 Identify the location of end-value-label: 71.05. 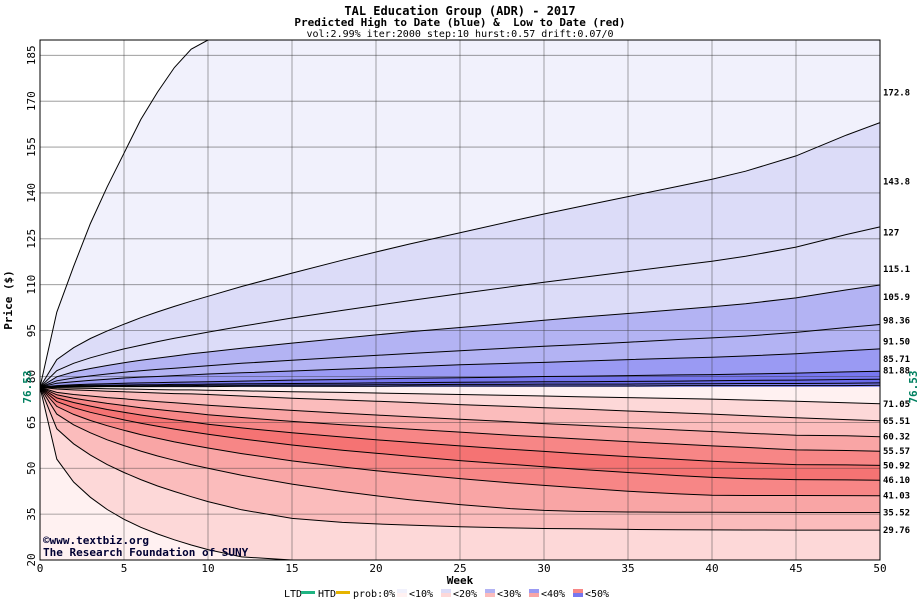
(896, 405).